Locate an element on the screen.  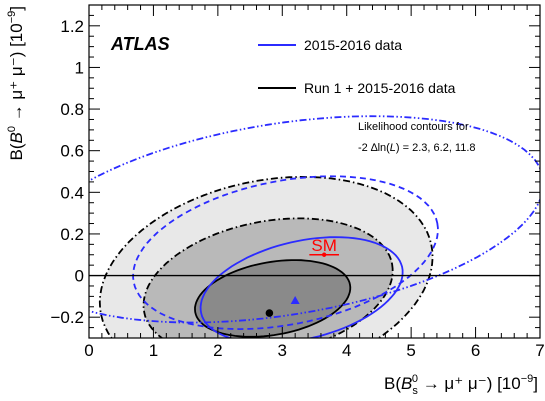
x-tick-label: 2 is located at coordinates (217, 350).